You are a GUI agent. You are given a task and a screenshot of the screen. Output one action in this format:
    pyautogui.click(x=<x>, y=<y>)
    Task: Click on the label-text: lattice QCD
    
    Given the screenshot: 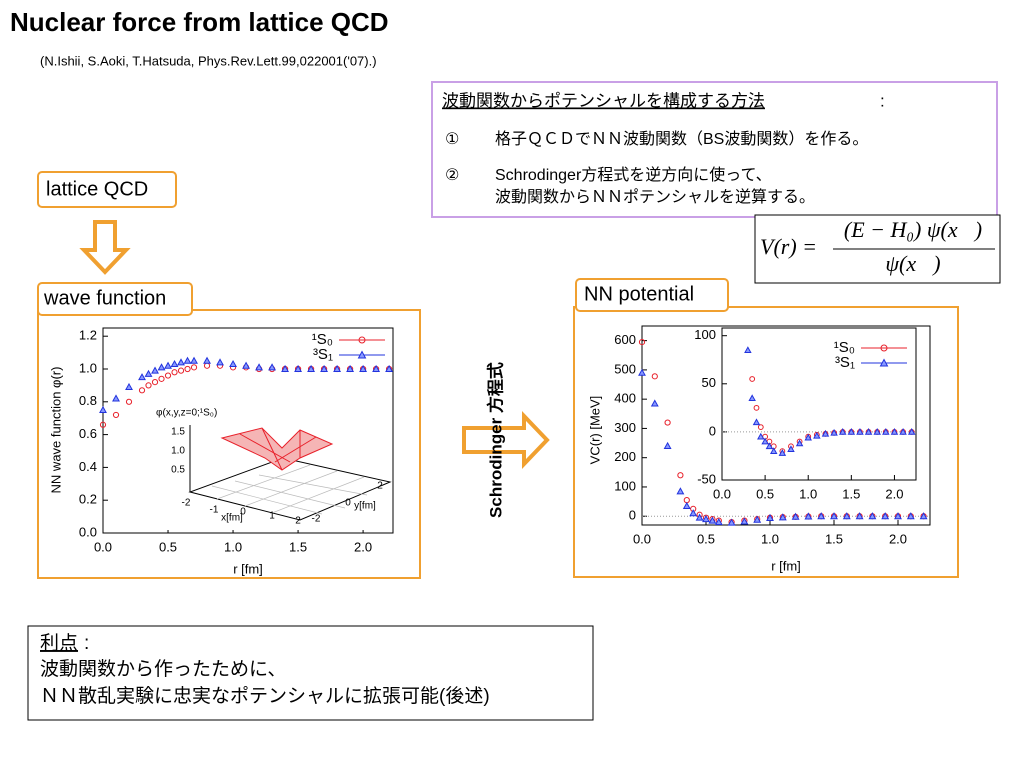 What is the action you would take?
    pyautogui.click(x=97, y=189)
    